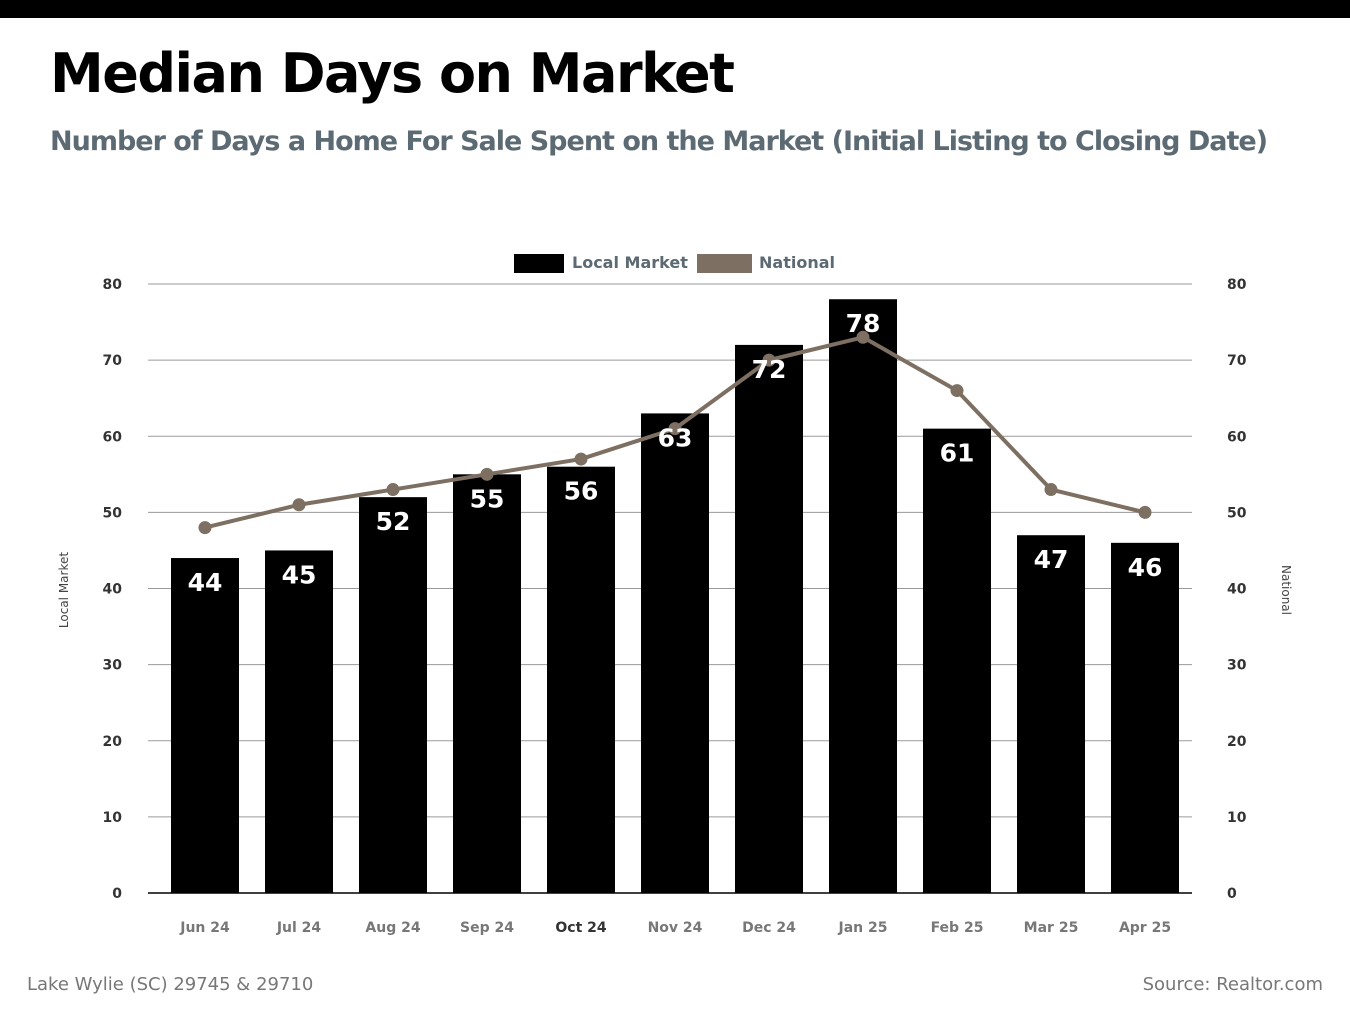  I want to click on x-tick-label: Jul 24, so click(299, 928).